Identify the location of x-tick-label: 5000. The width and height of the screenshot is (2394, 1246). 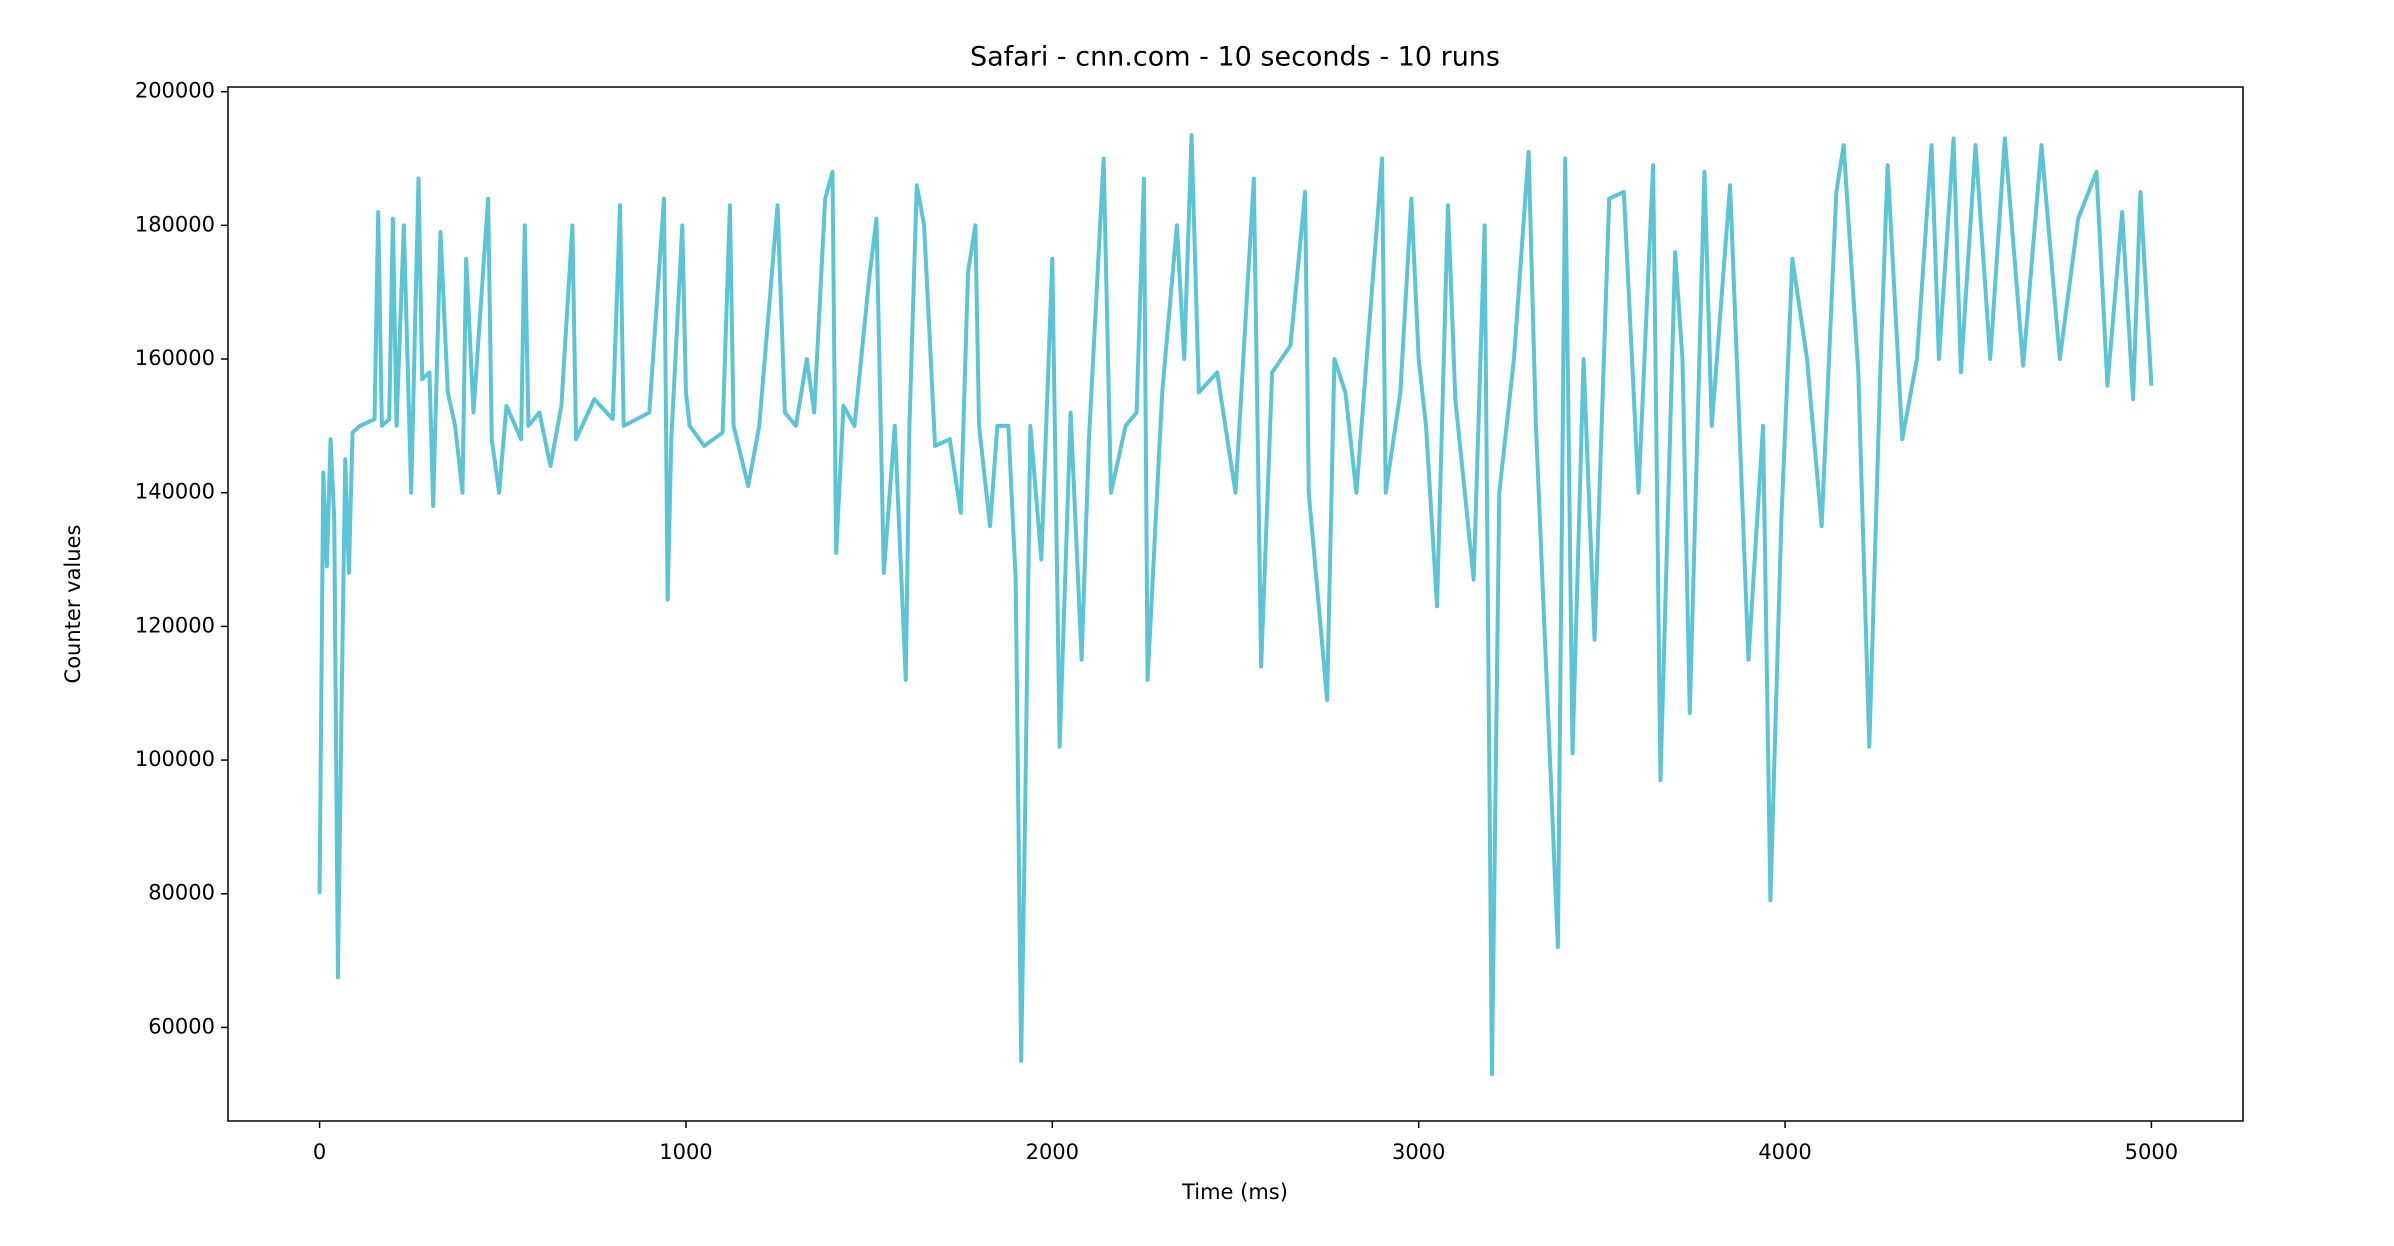
(2151, 1152).